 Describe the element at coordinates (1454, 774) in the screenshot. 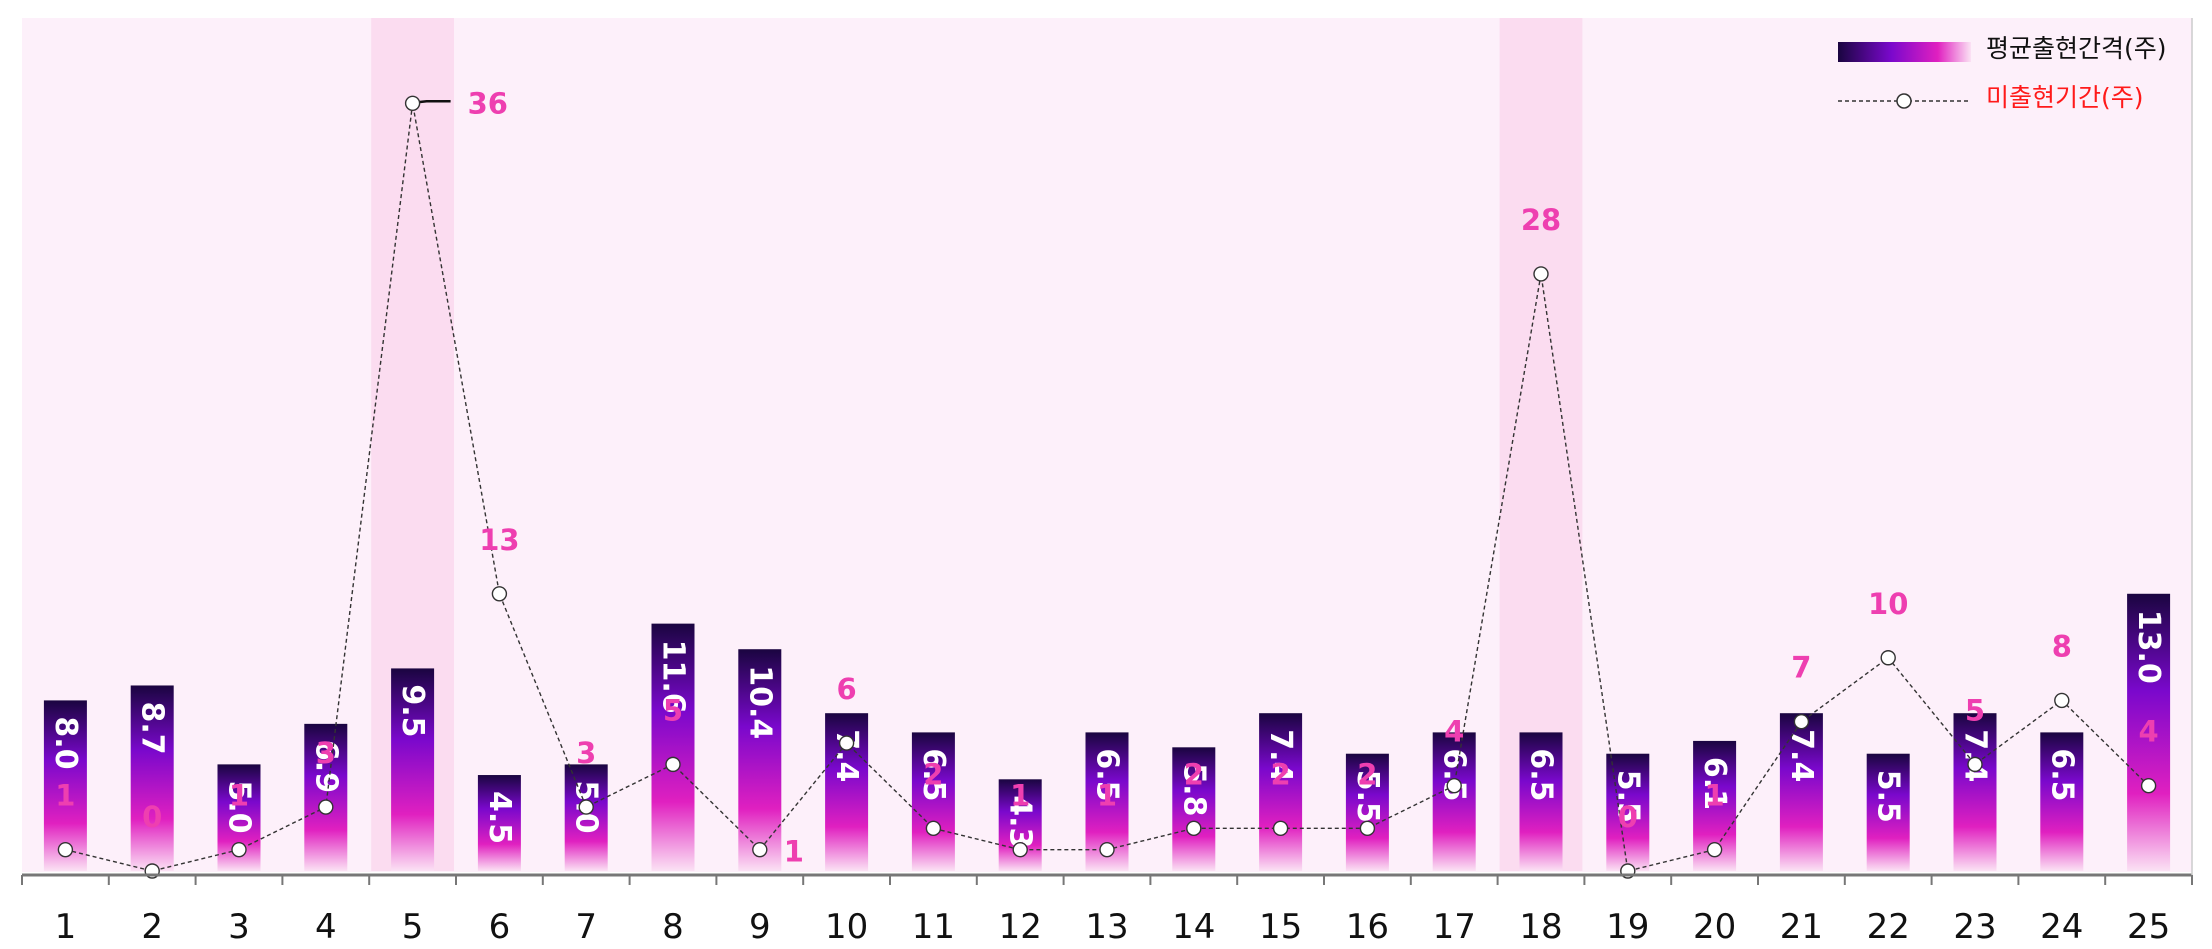

I see `bar-label-17: 6.5` at that location.